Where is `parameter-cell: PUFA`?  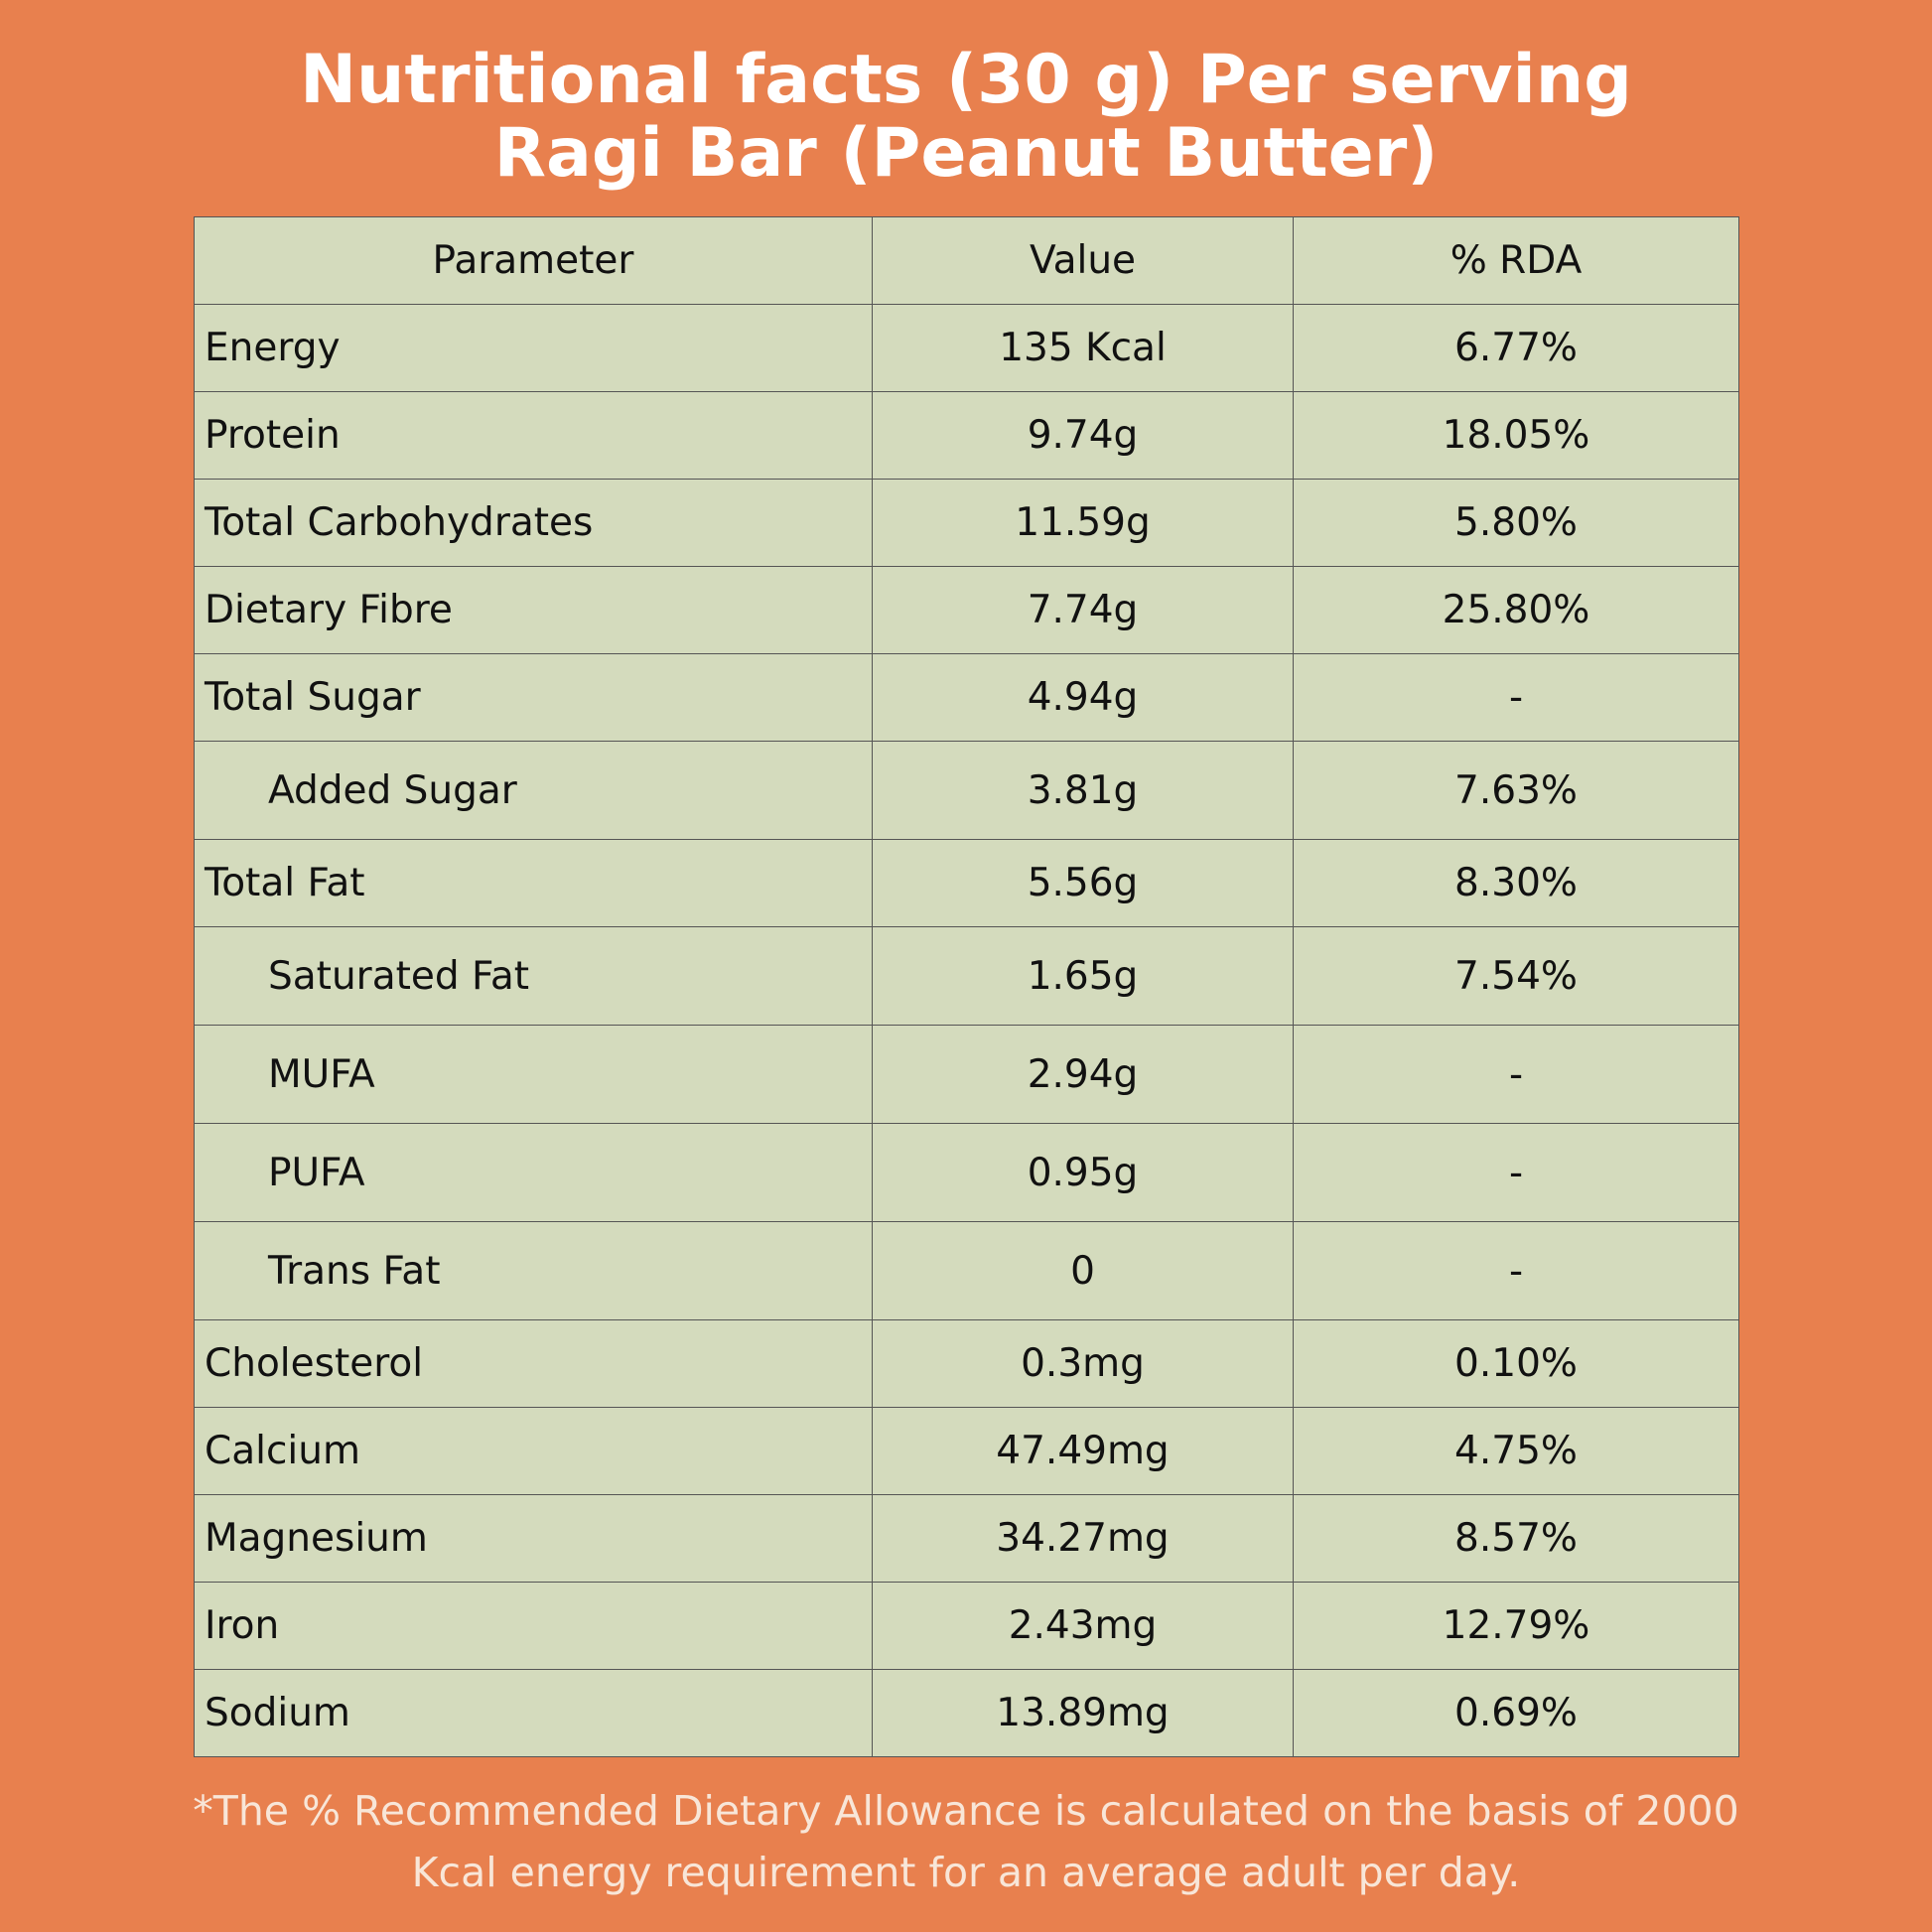 parameter-cell: PUFA is located at coordinates (533, 1172).